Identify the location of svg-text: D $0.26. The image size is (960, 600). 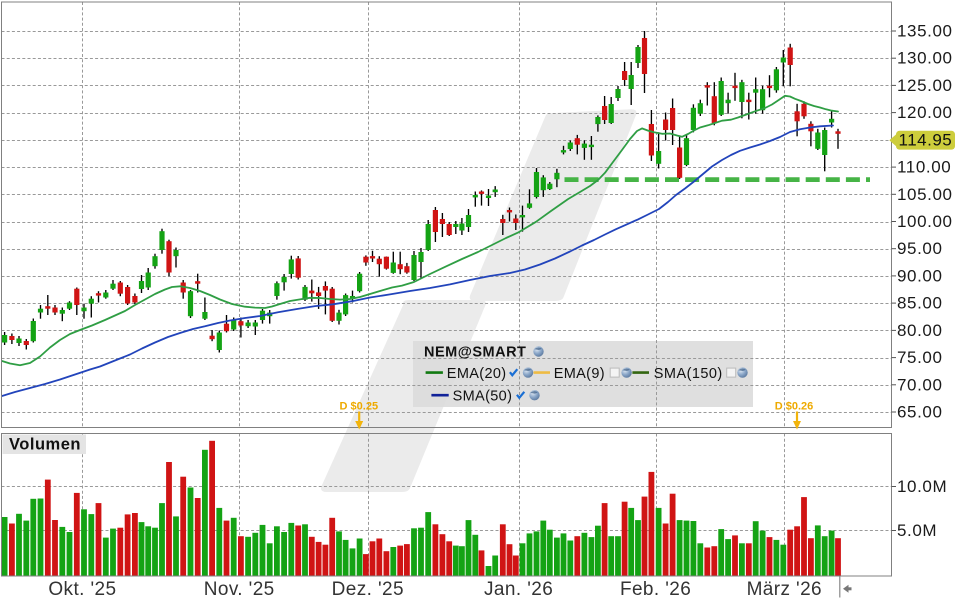
(794, 407).